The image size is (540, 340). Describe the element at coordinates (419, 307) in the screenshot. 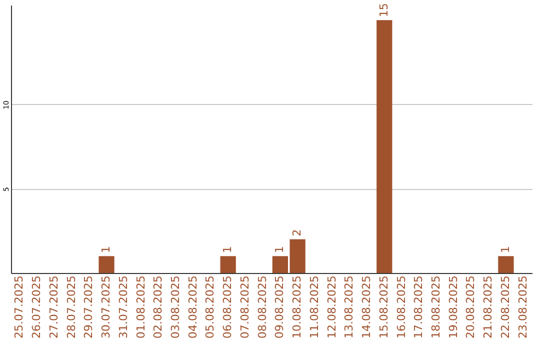

I see `x-tick-label: 17.08.2025` at that location.